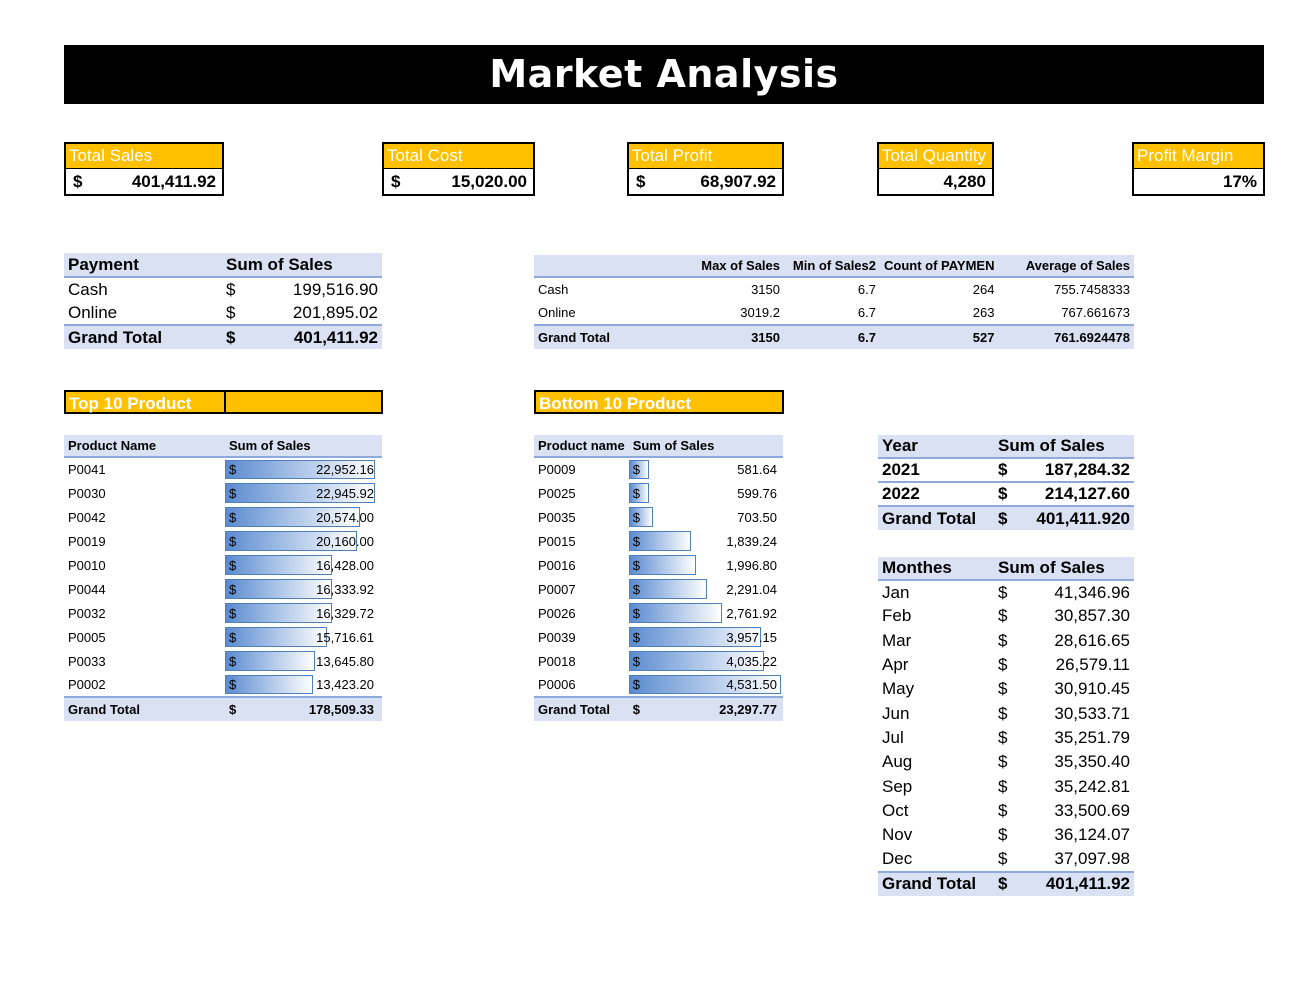  I want to click on month-label: Oct, so click(895, 810).